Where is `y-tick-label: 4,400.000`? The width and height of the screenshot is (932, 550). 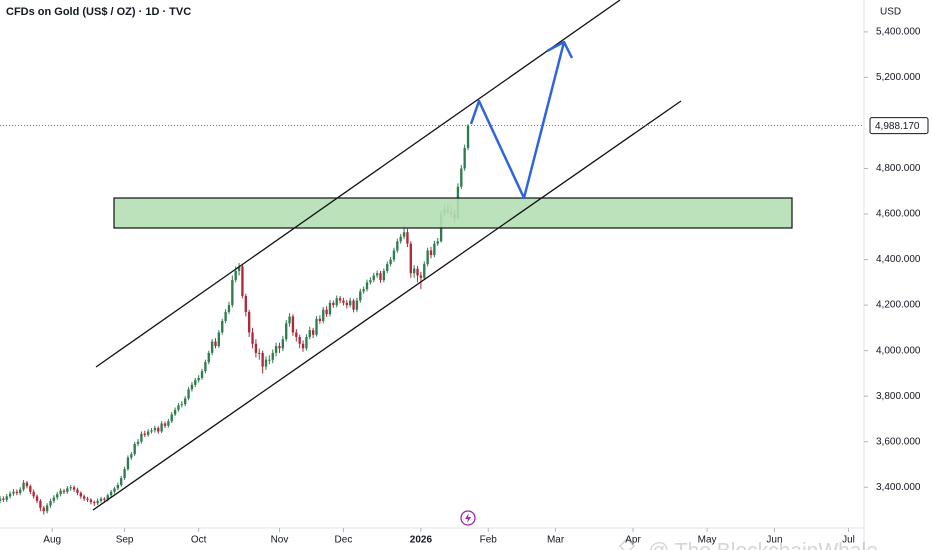
y-tick-label: 4,400.000 is located at coordinates (898, 259).